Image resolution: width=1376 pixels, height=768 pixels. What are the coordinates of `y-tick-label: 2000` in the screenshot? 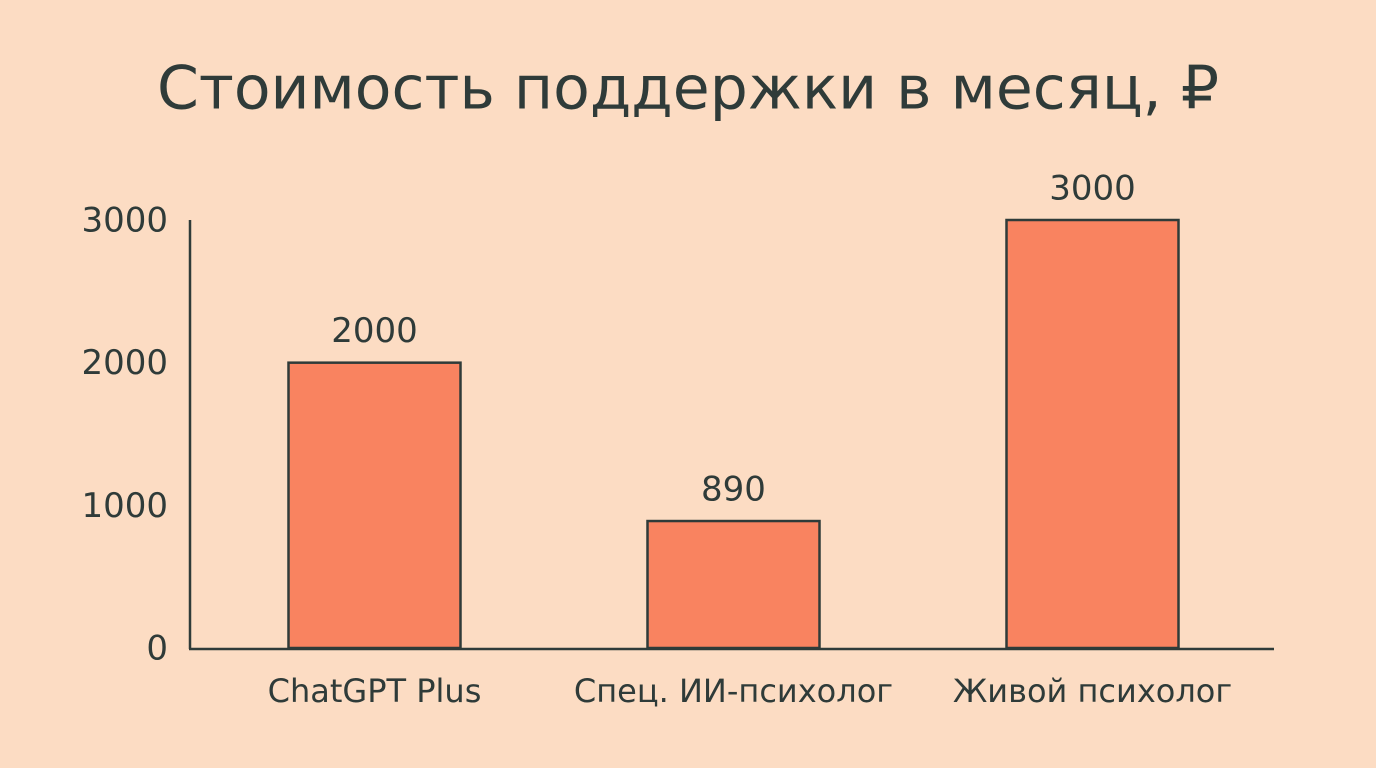 It's located at (124, 363).